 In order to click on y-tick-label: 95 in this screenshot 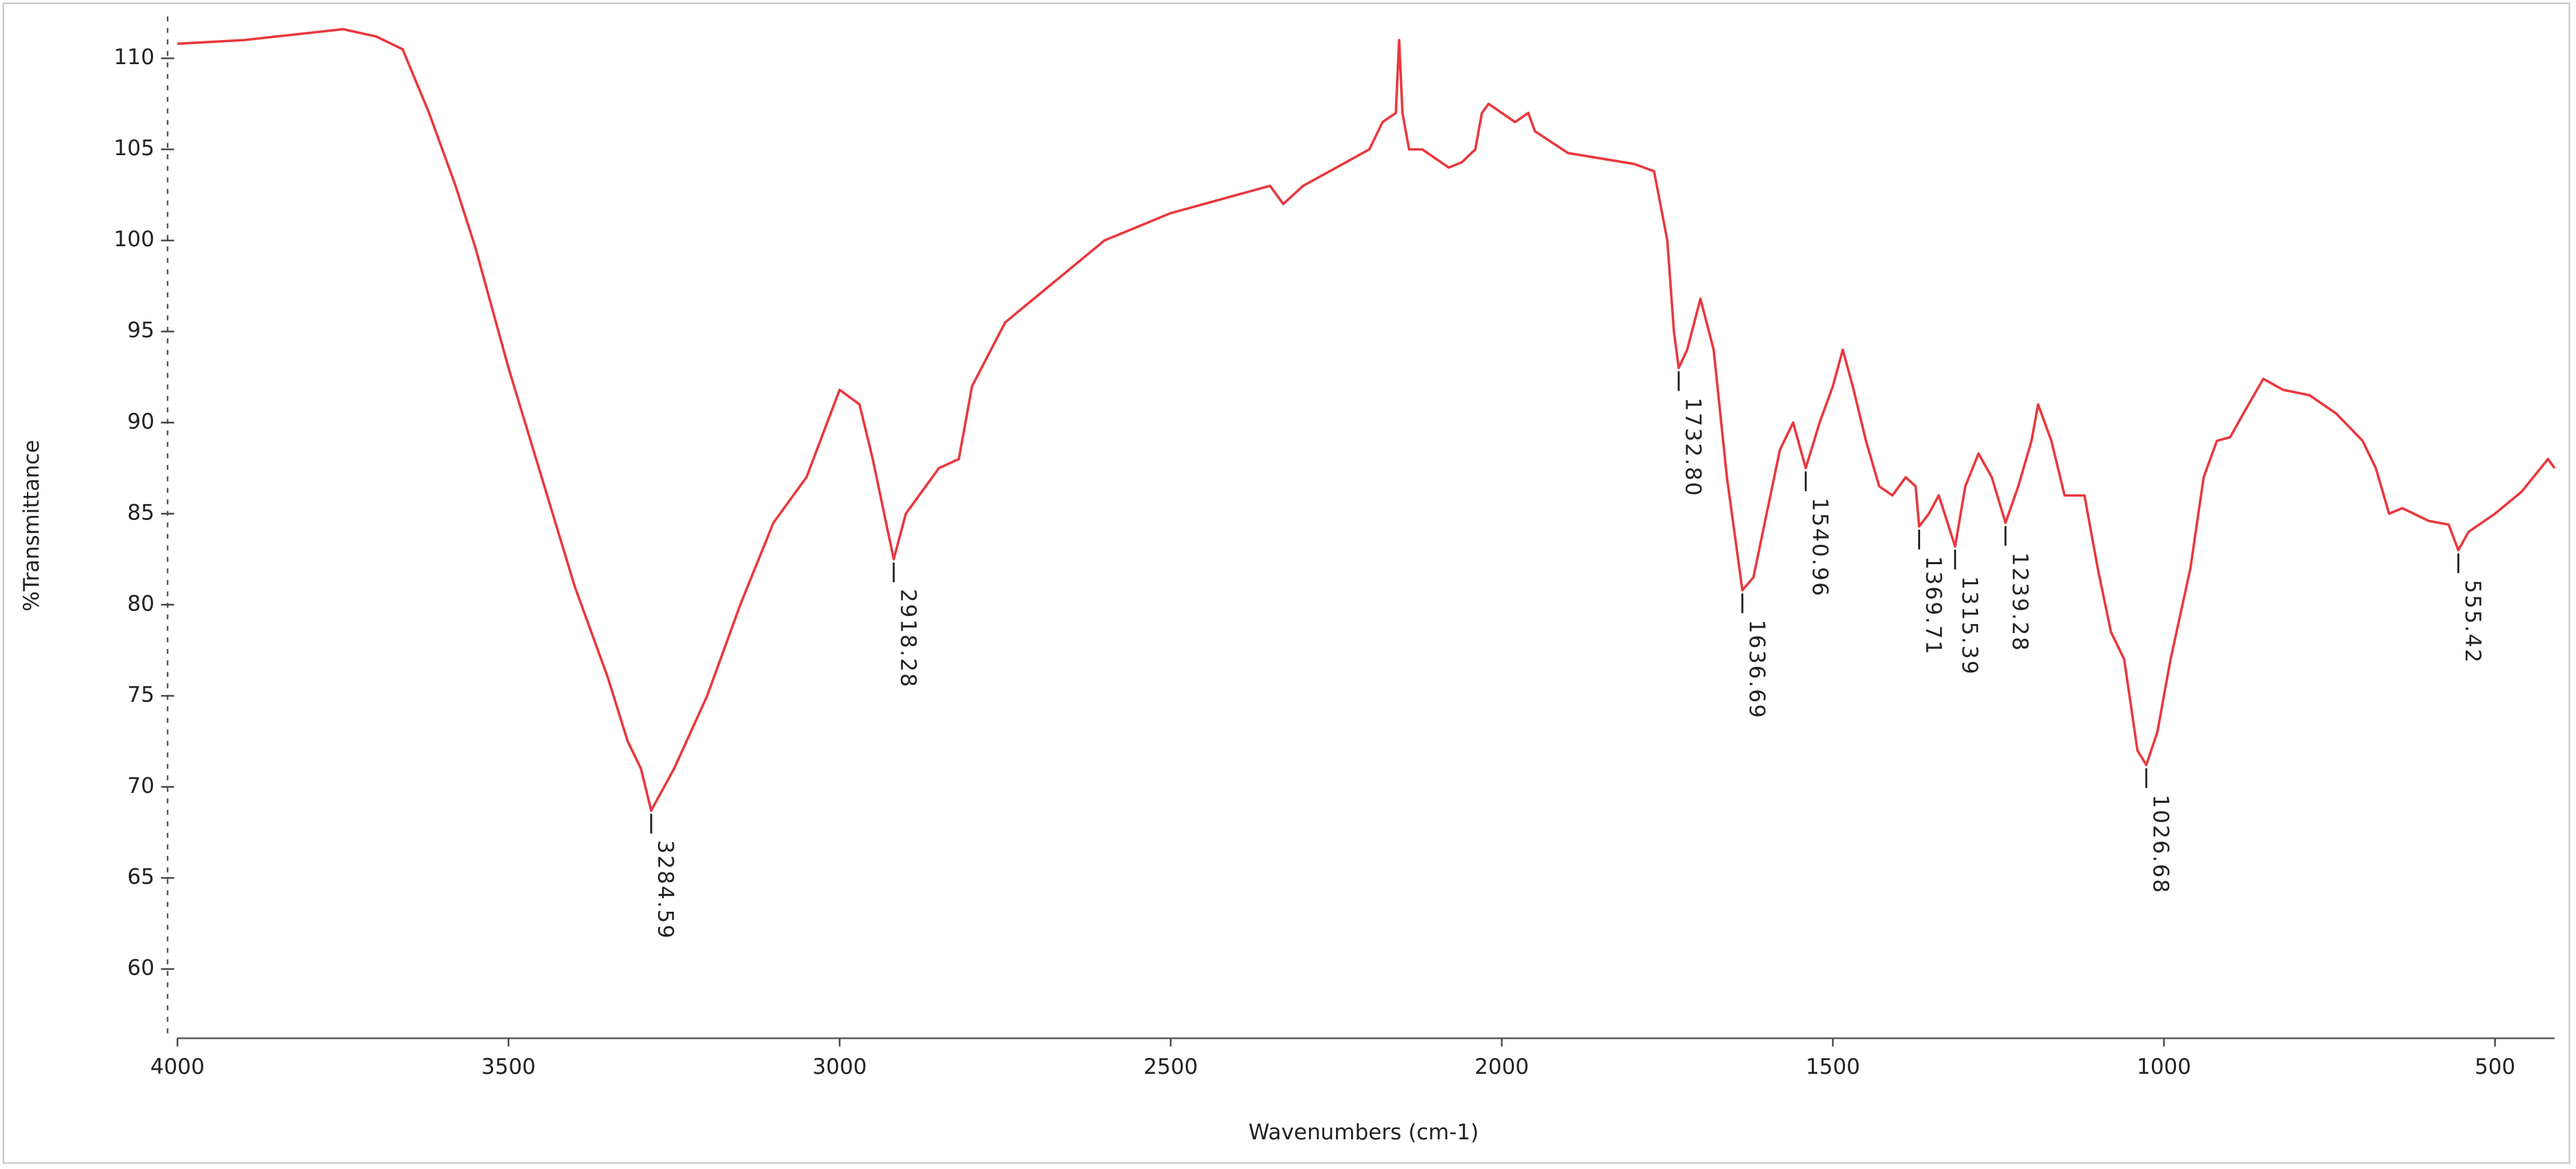, I will do `click(141, 330)`.